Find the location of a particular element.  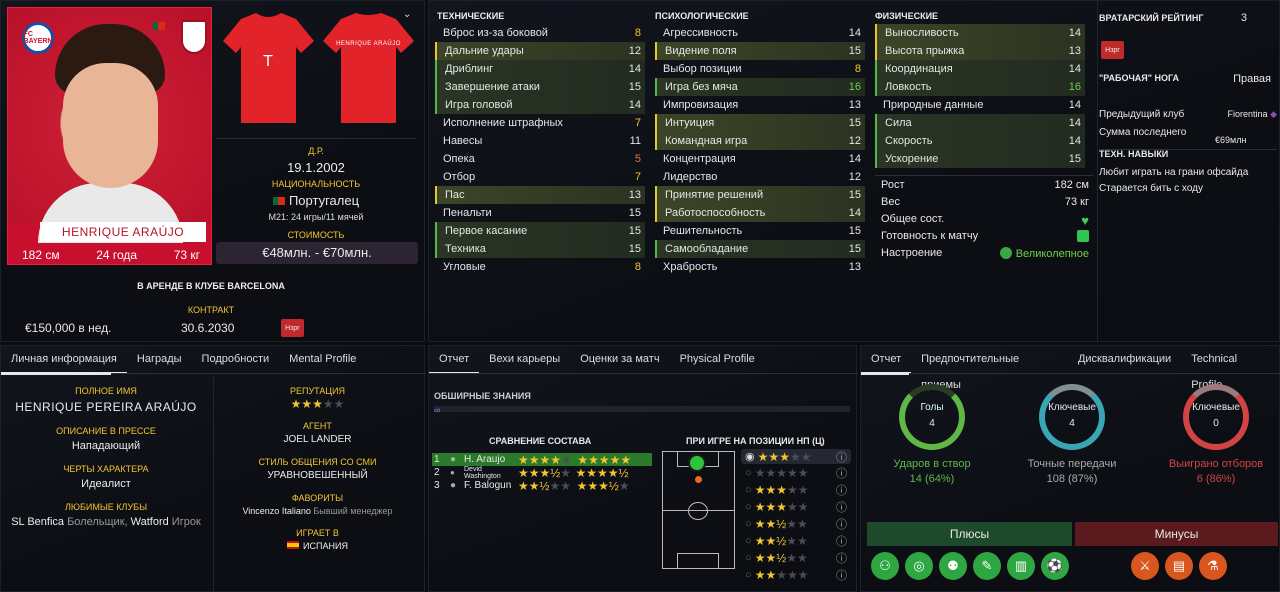

card-age: 24 года is located at coordinates (117, 255).